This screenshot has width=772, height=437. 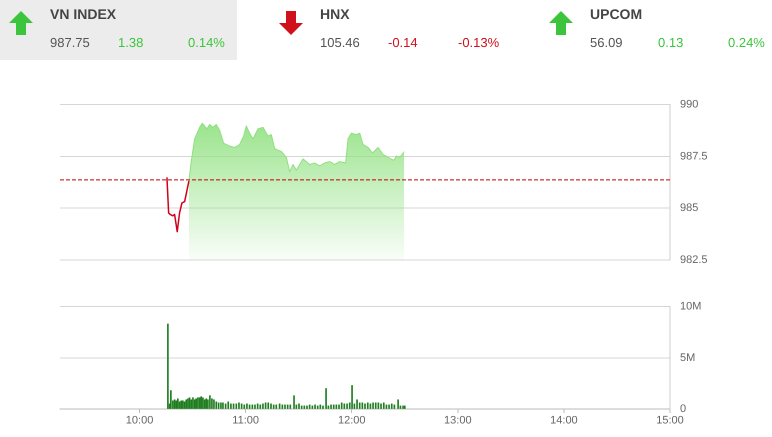 What do you see at coordinates (683, 409) in the screenshot?
I see `y-tick-label: 0` at bounding box center [683, 409].